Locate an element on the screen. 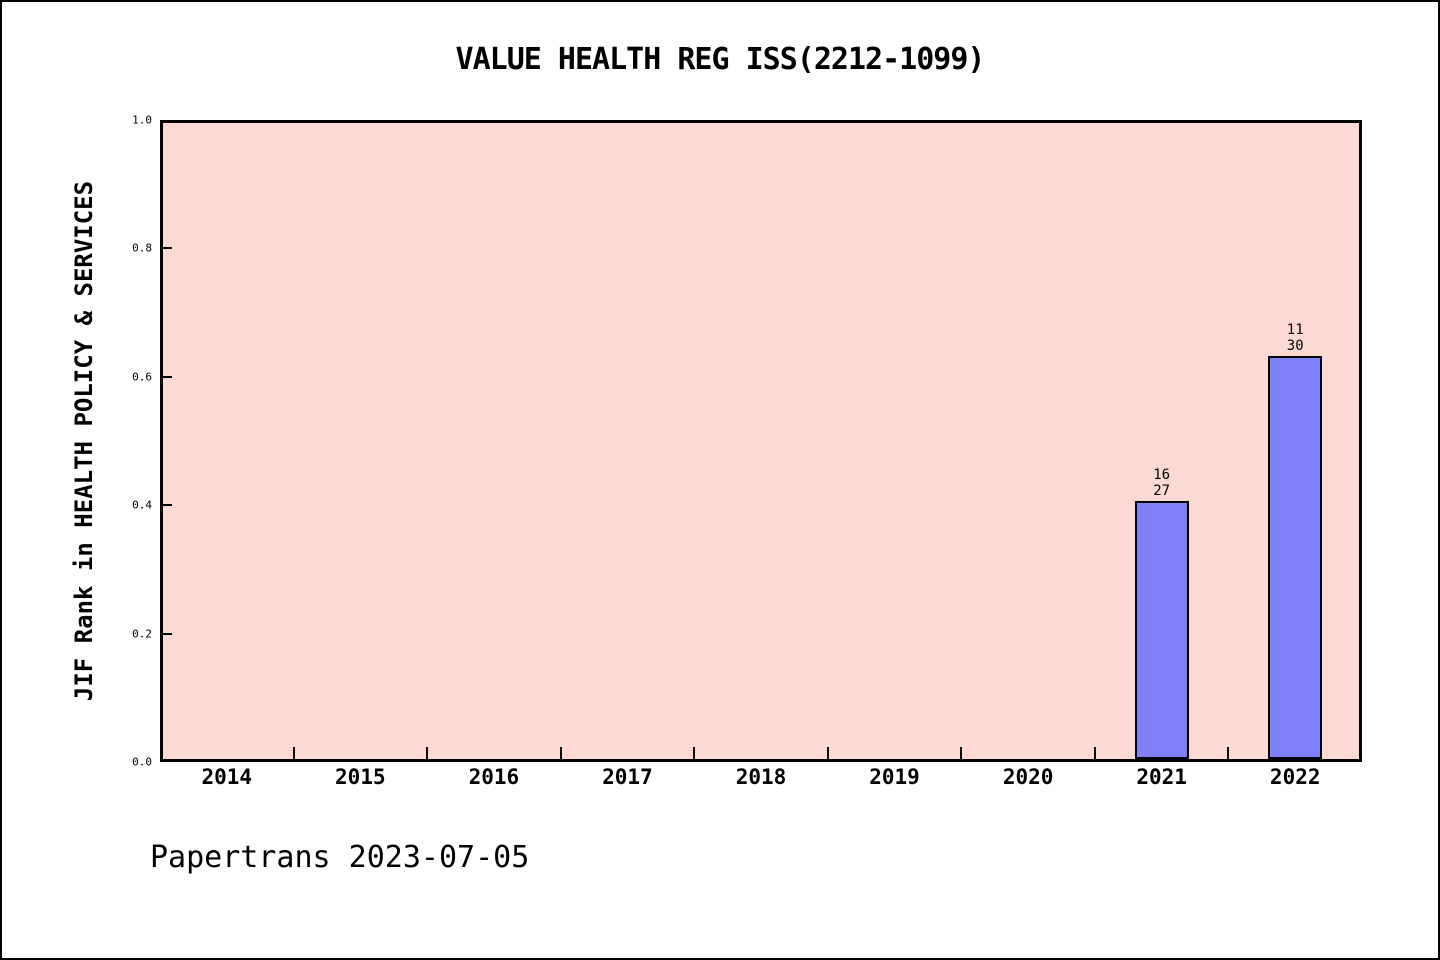  footer-watermark: Papertrans 2023-07-05 is located at coordinates (340, 857).